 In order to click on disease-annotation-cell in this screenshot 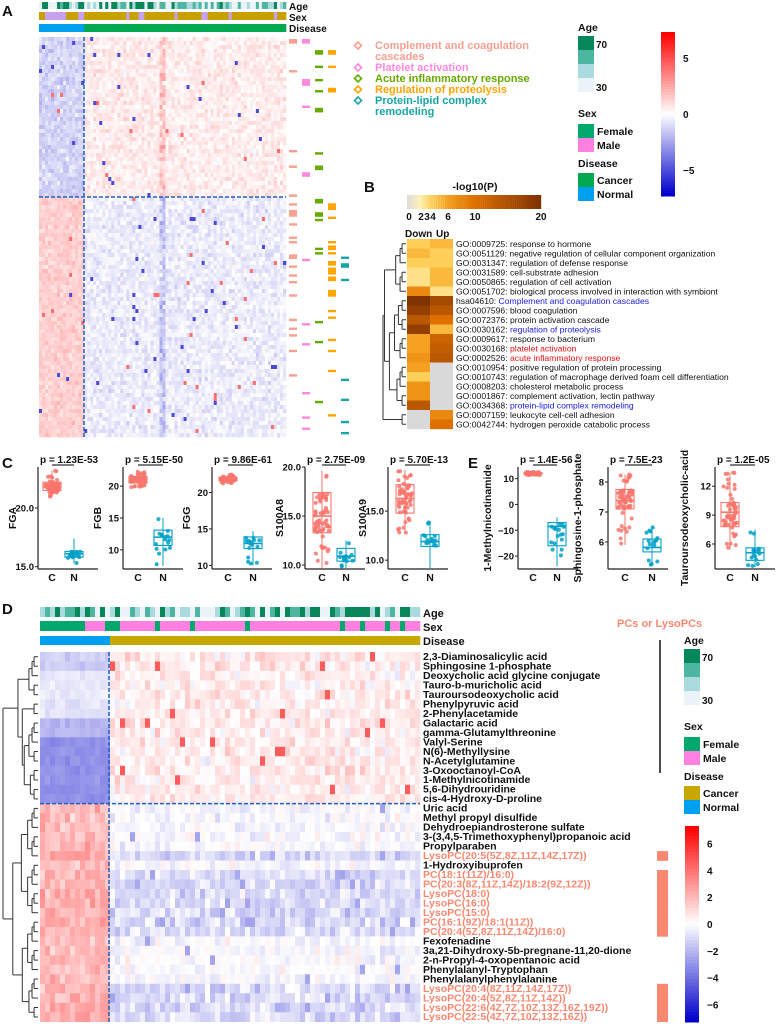, I will do `click(221, 28)`.